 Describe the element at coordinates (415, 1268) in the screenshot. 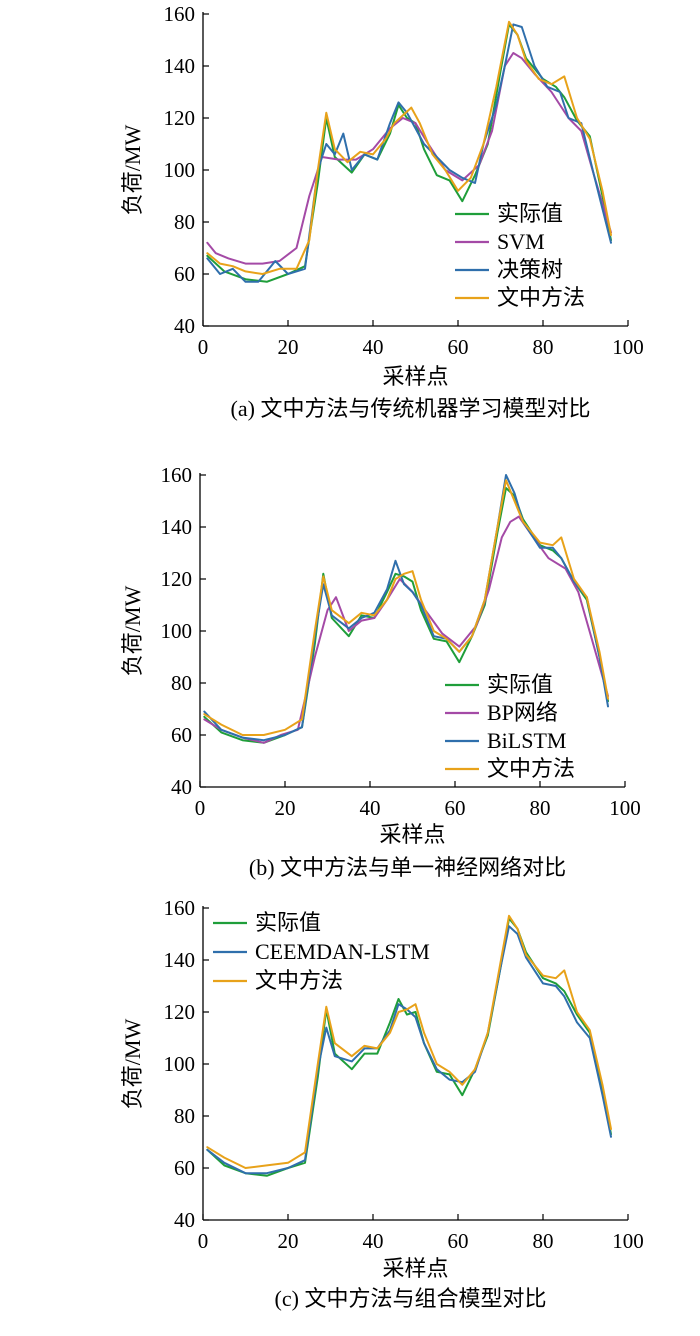

I see `x-axis-title-c: 采样点` at that location.